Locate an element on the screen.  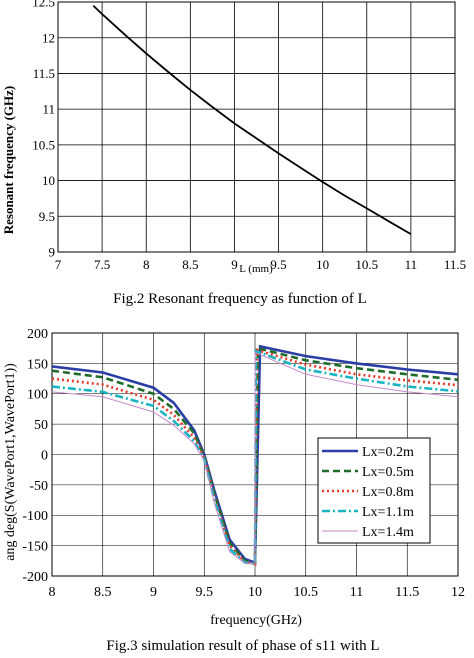
chart1-x-axis-label: L (mm) is located at coordinates (256, 269).